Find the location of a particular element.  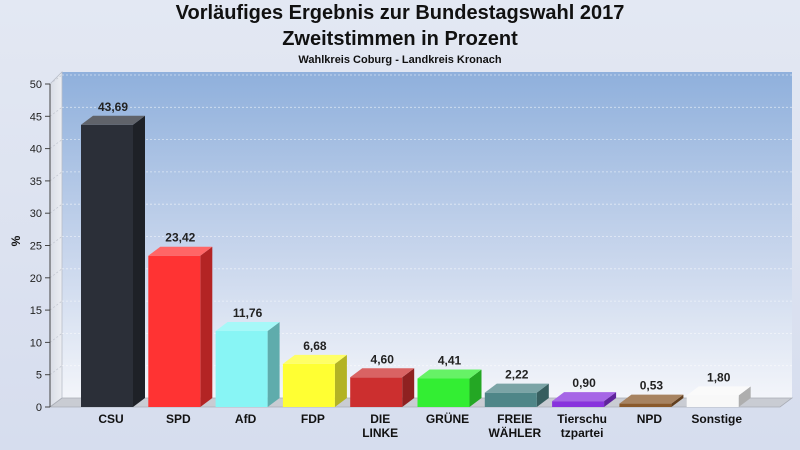

value-label: 23,42 is located at coordinates (180, 238).